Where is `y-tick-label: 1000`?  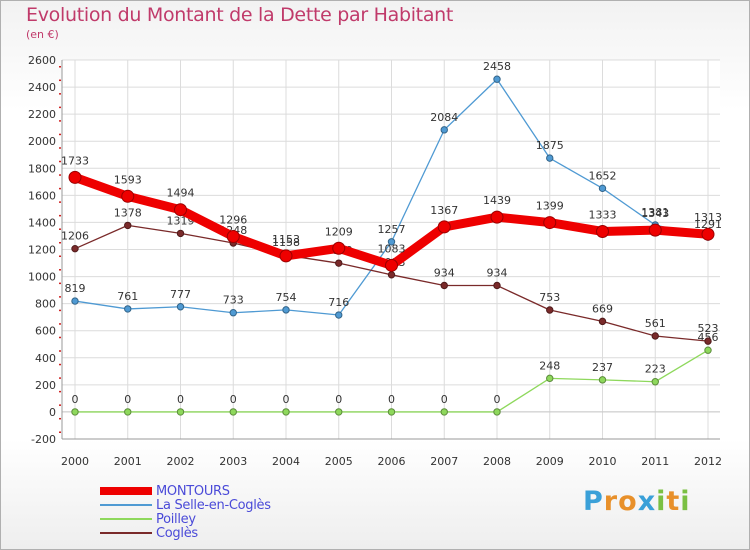 y-tick-label: 1000 is located at coordinates (42, 277).